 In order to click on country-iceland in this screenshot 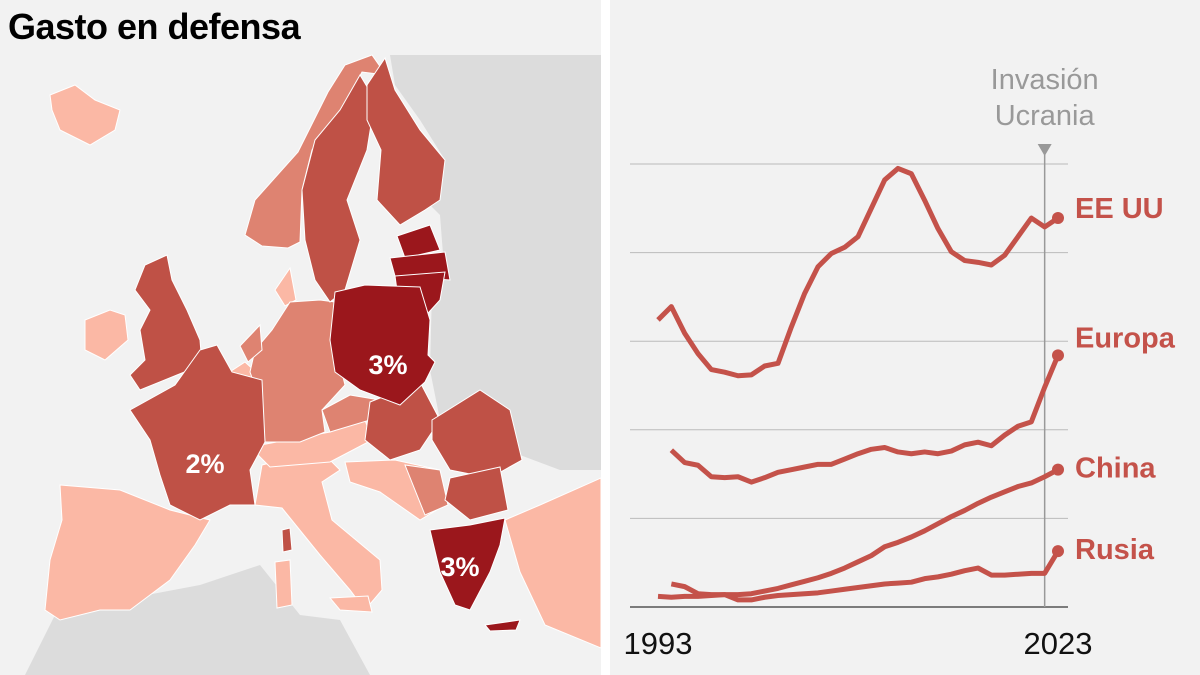, I will do `click(85, 115)`.